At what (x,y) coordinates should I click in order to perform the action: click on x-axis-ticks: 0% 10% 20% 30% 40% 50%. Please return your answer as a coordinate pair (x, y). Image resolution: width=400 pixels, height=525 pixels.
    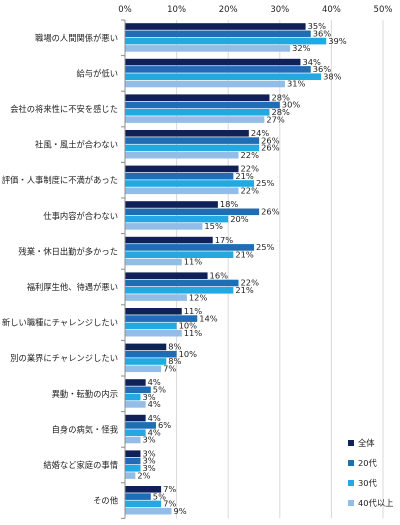
    Looking at the image, I should click on (255, 10).